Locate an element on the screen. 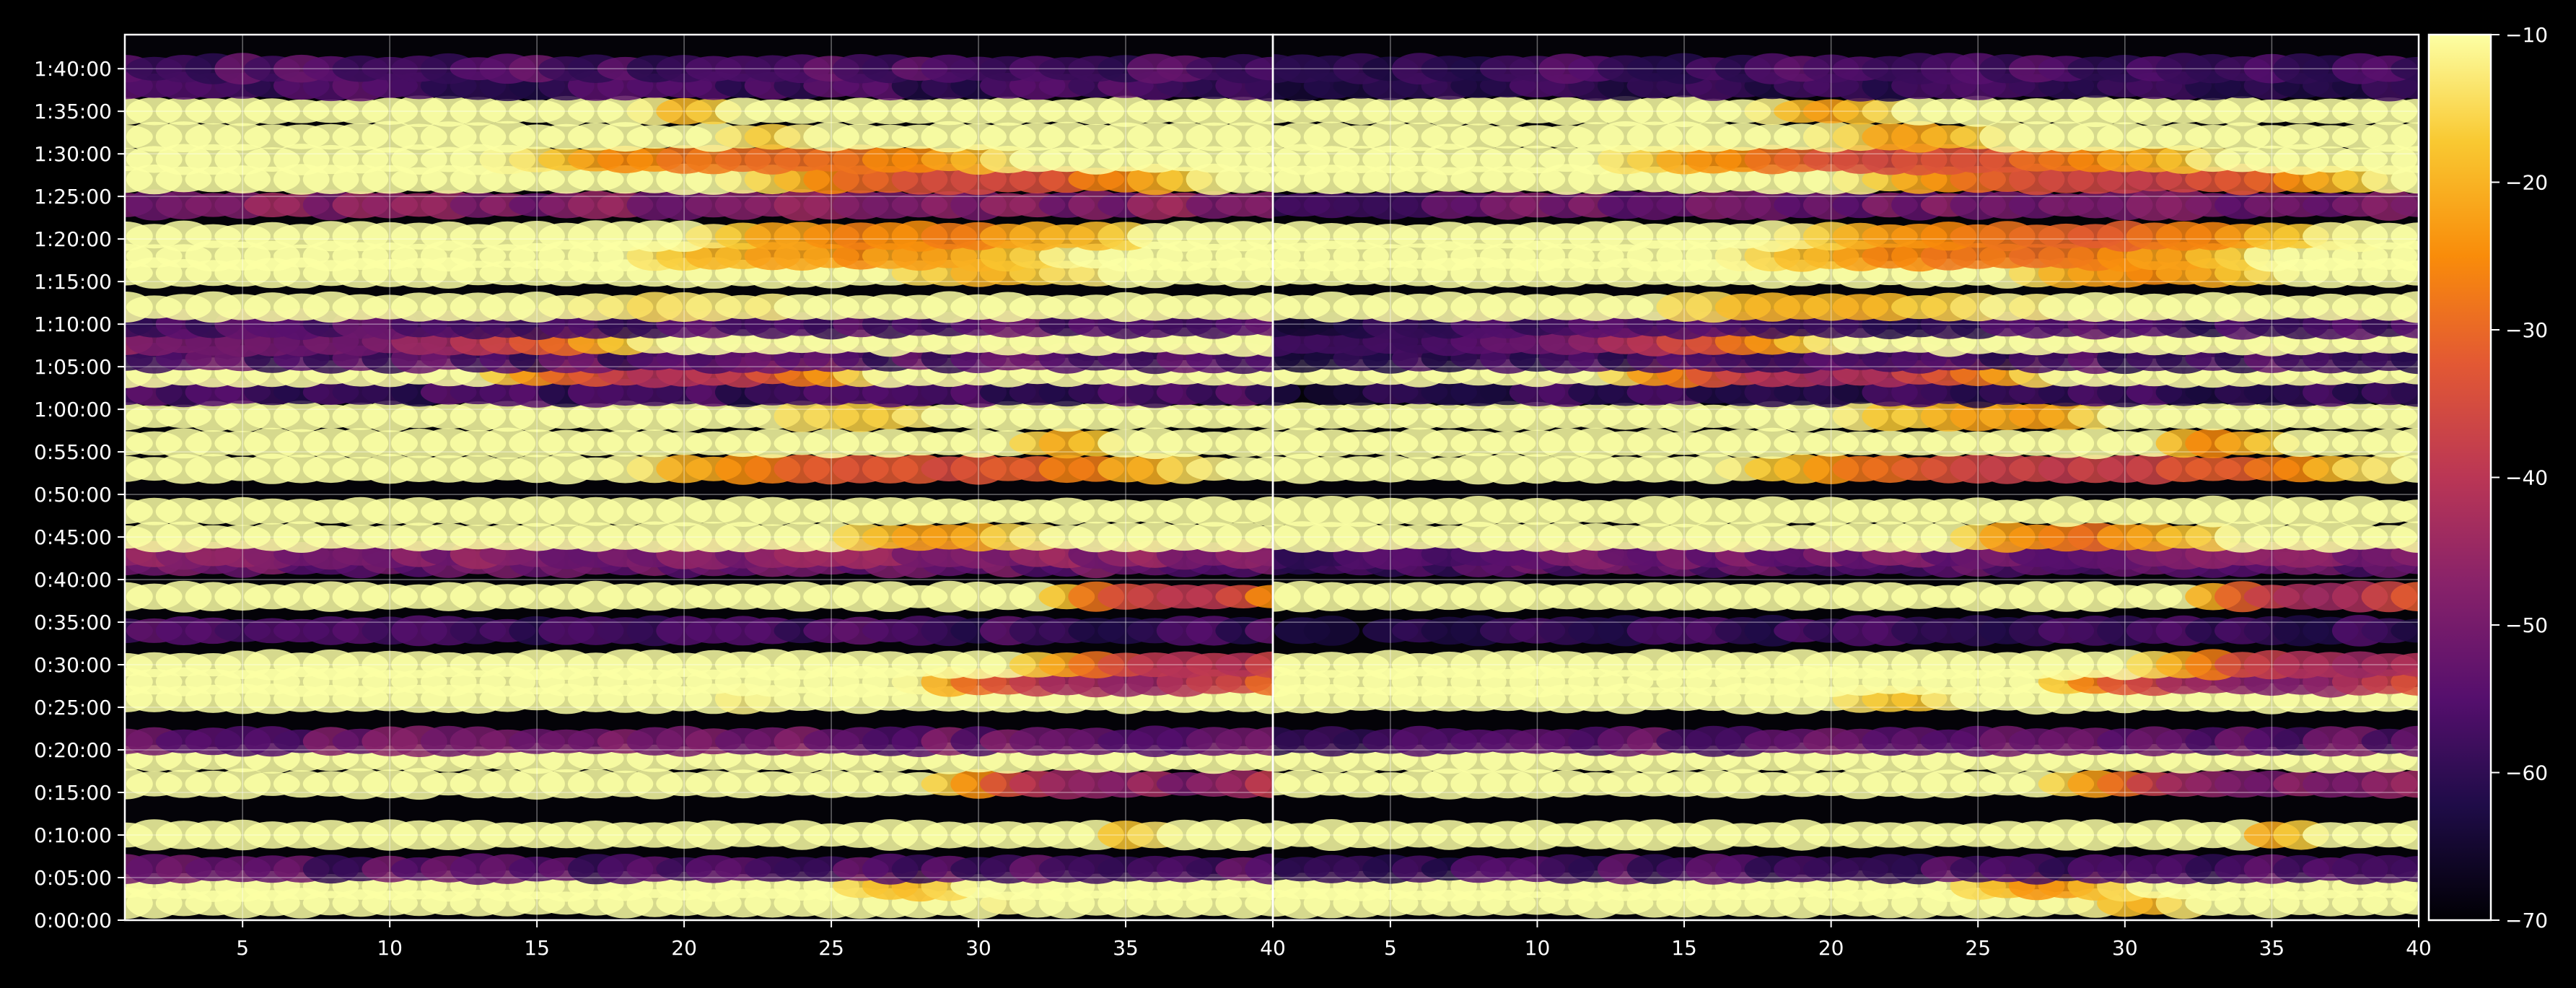 The image size is (2576, 988). y-tick-label: 1:15:00 is located at coordinates (73, 282).